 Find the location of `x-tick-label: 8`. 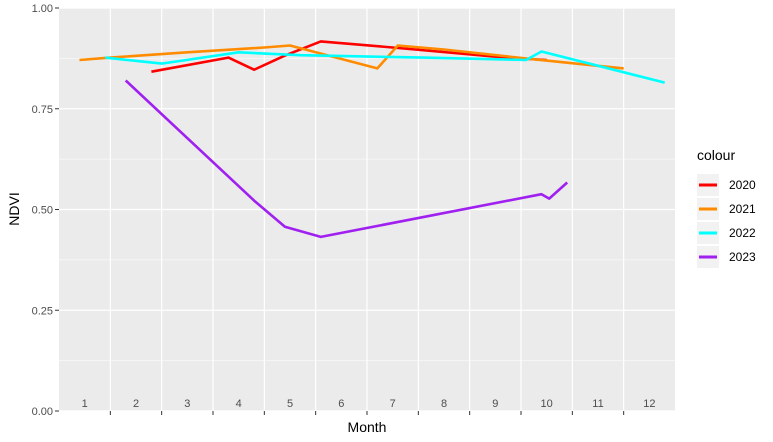

x-tick-label: 8 is located at coordinates (444, 404).